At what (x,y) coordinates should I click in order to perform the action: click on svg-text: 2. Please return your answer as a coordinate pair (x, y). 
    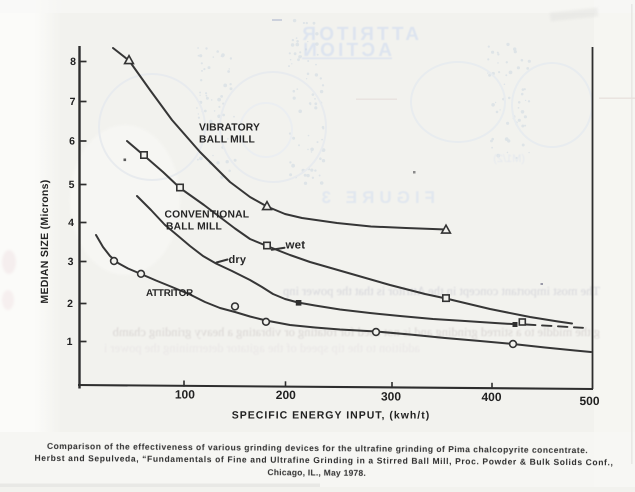
    Looking at the image, I should click on (70, 304).